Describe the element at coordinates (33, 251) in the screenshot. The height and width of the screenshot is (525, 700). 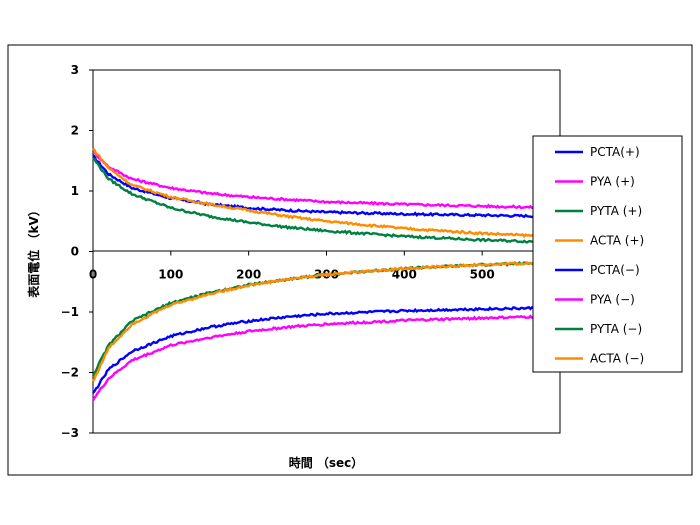
I see `y-axis-title: 表面電位 （kV）` at that location.